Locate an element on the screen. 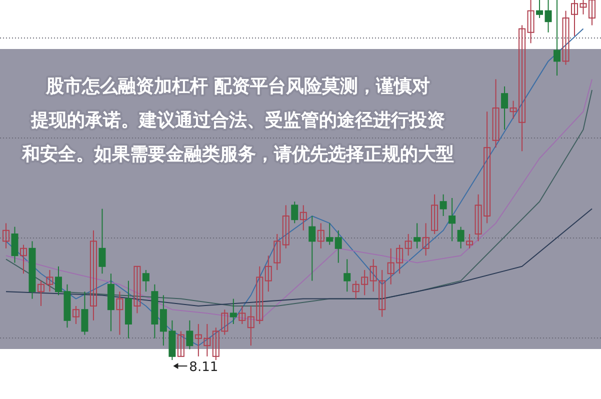 This screenshot has width=601, height=399. annotation: 8.11 is located at coordinates (203, 367).